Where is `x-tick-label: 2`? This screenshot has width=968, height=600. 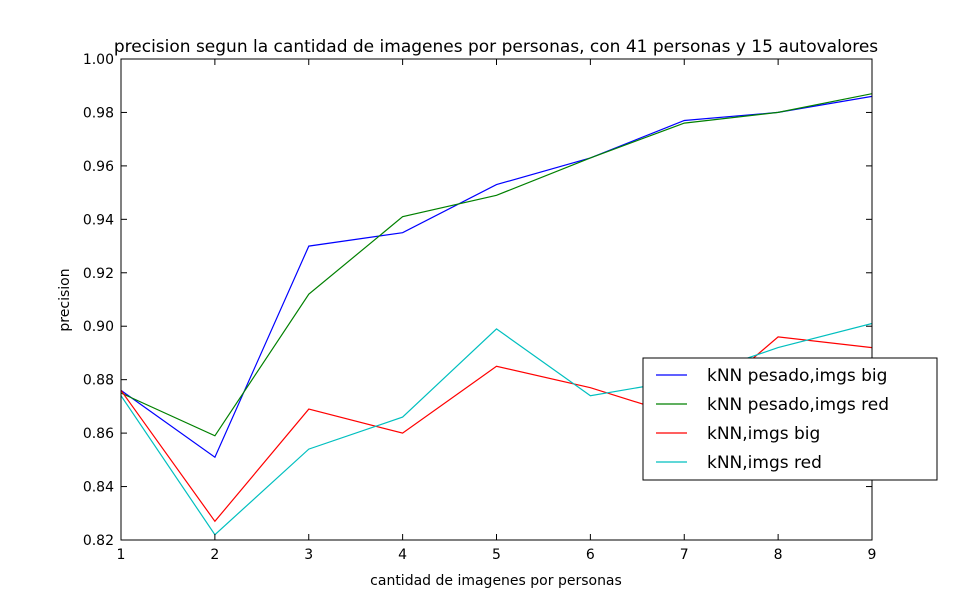
x-tick-label: 2 is located at coordinates (214, 555).